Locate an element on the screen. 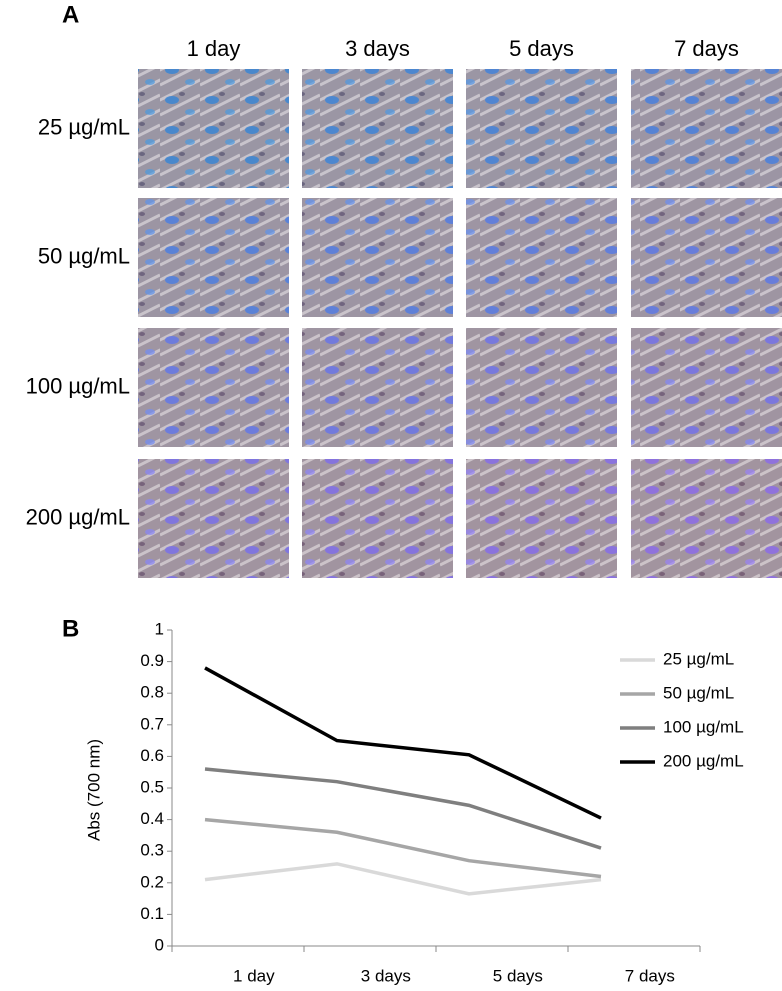  y-tick-label: 0.4 is located at coordinates (152, 818).